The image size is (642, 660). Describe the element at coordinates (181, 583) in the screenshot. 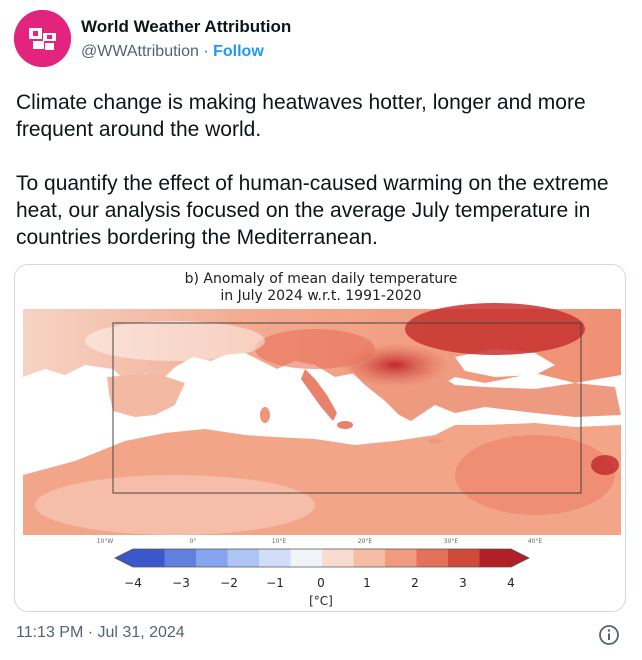

I see `colorbar-tick-label: −3` at that location.